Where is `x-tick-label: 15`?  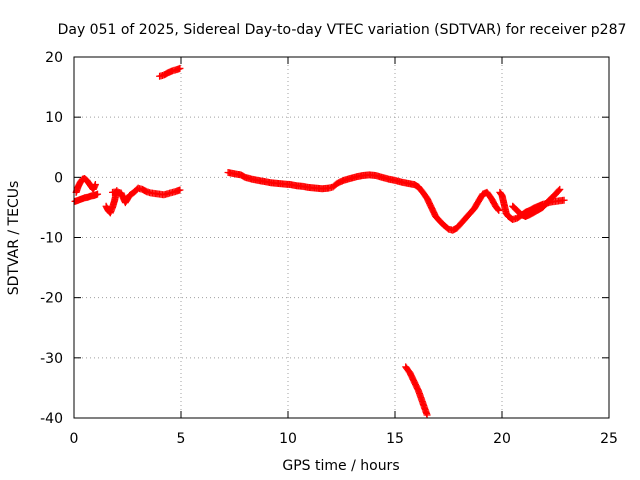 x-tick-label: 15 is located at coordinates (395, 439).